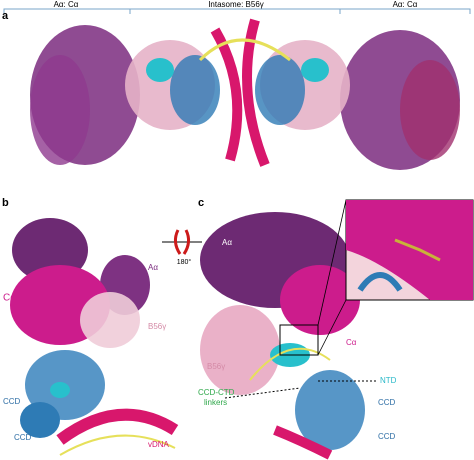 This screenshot has width=474, height=460. I want to click on structure-label: vDNA, so click(159, 444).